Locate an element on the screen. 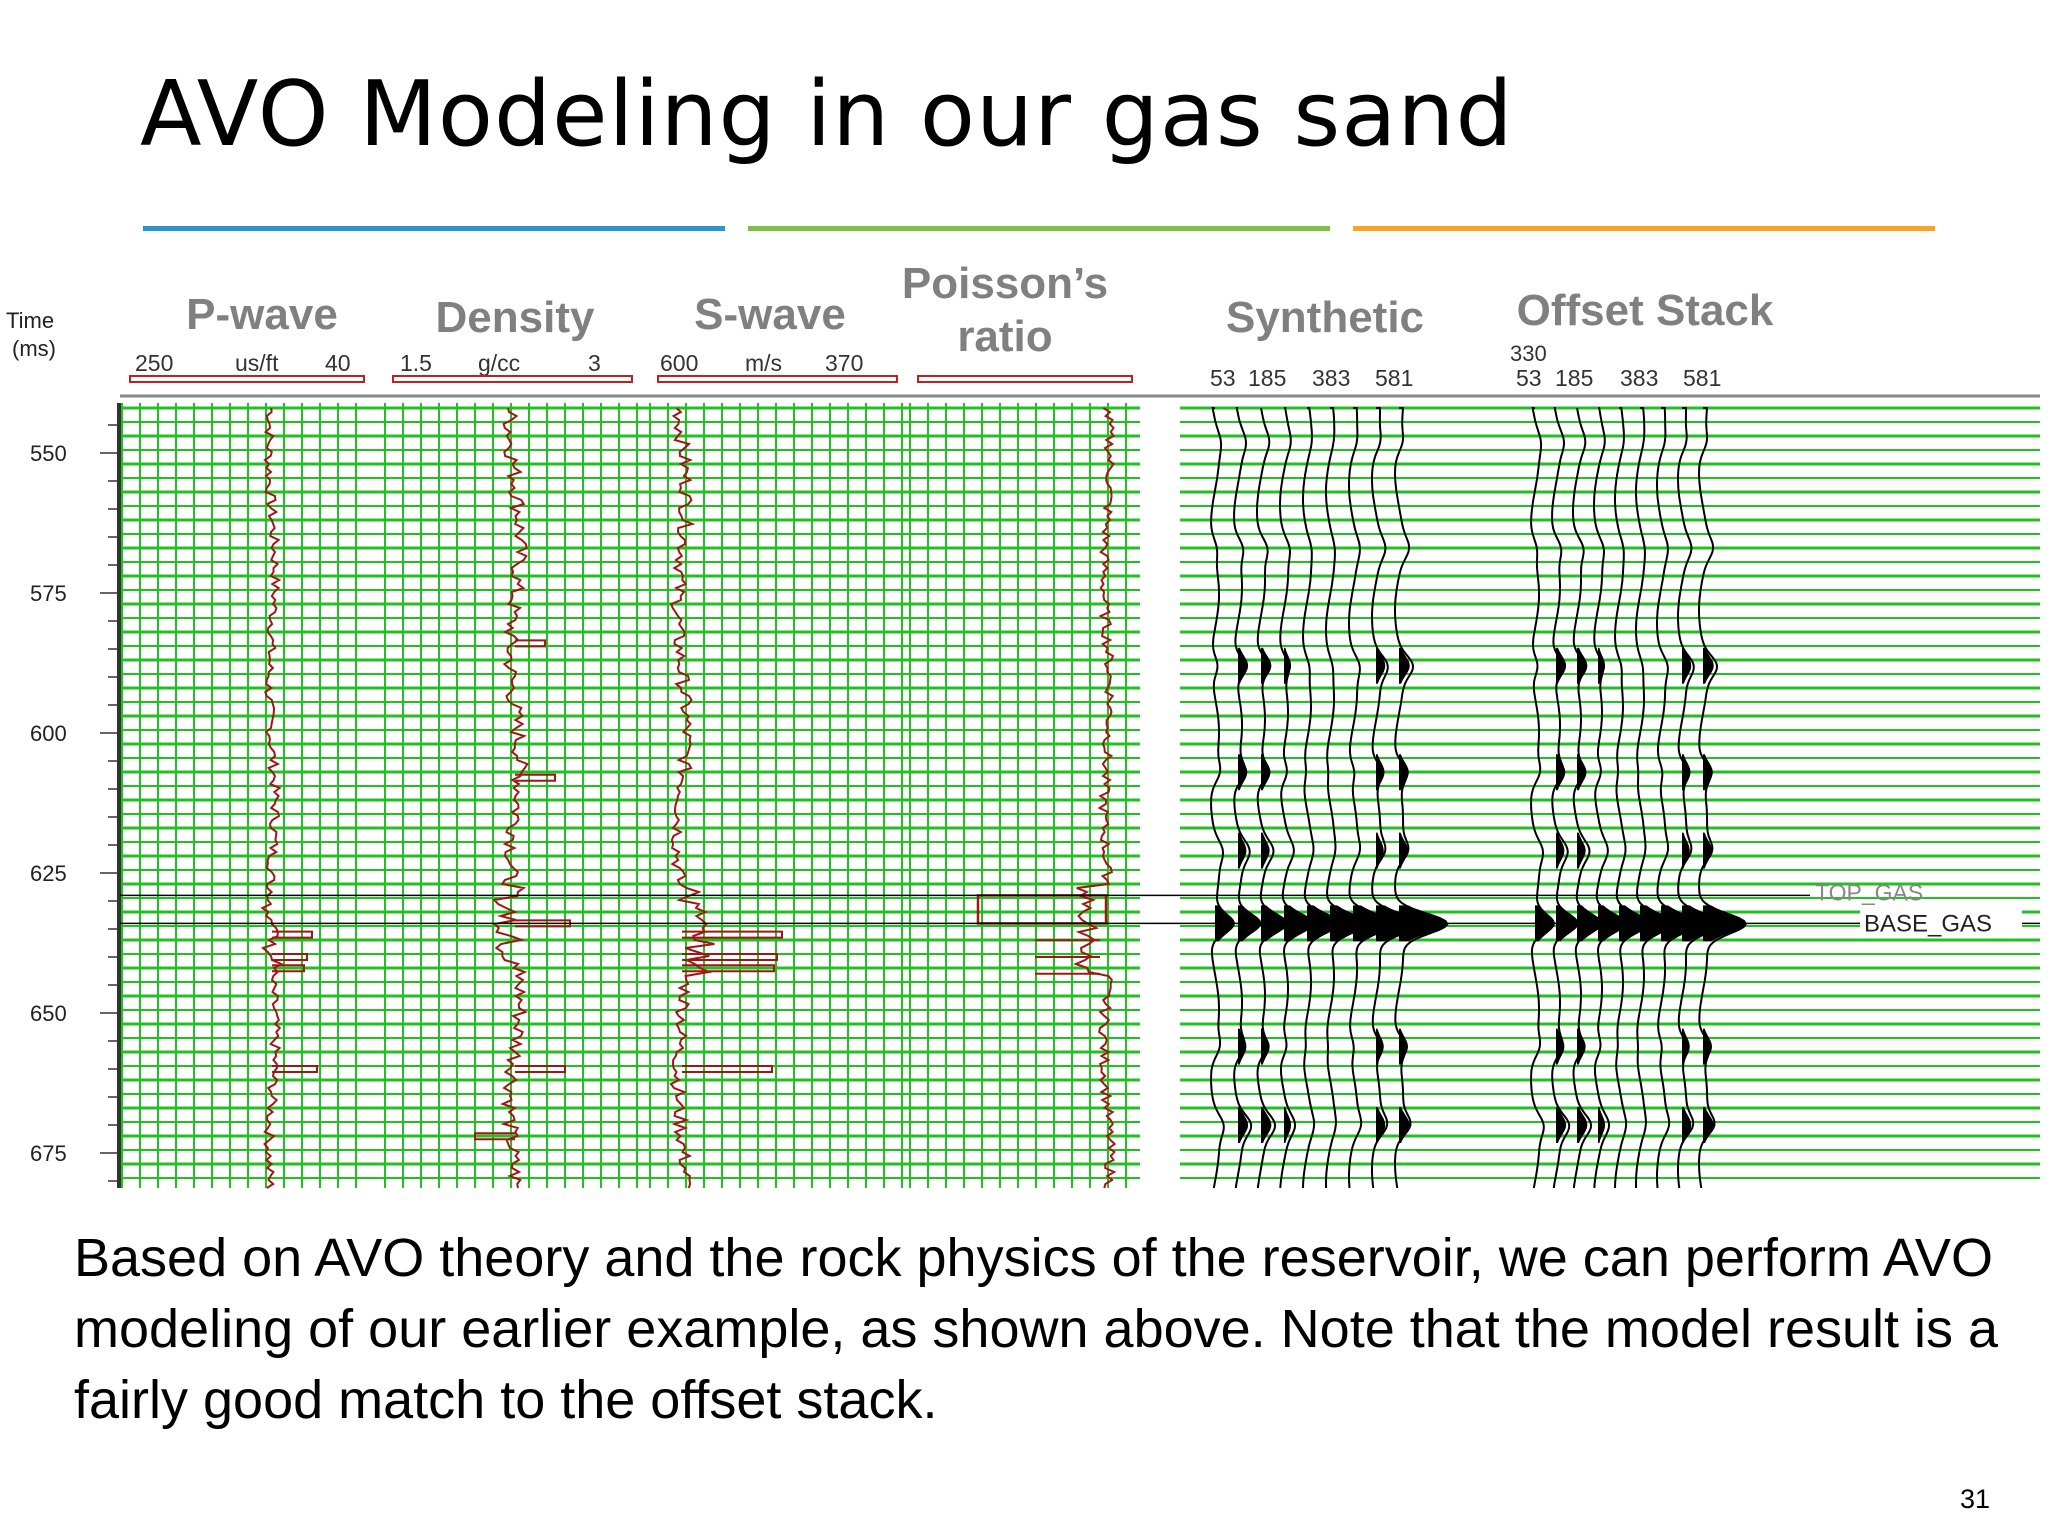 The image size is (2048, 1536). column-label-poissons-line1: Poisson’s is located at coordinates (1005, 283).